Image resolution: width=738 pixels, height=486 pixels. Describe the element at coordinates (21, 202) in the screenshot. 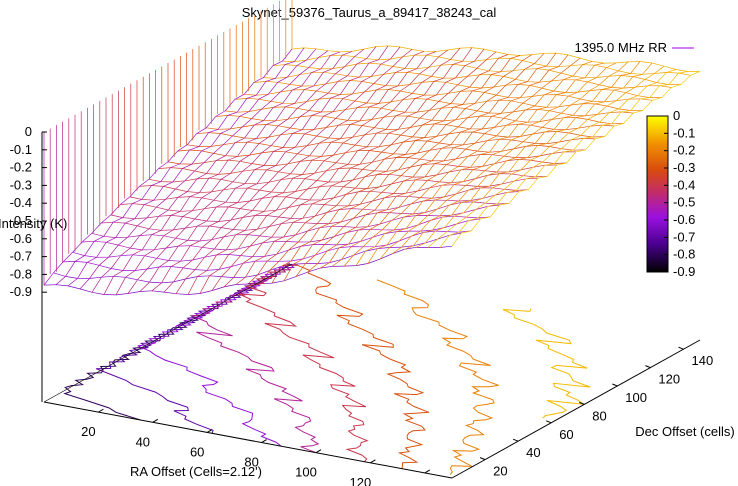

I see `z-tick-label: -0.4` at that location.